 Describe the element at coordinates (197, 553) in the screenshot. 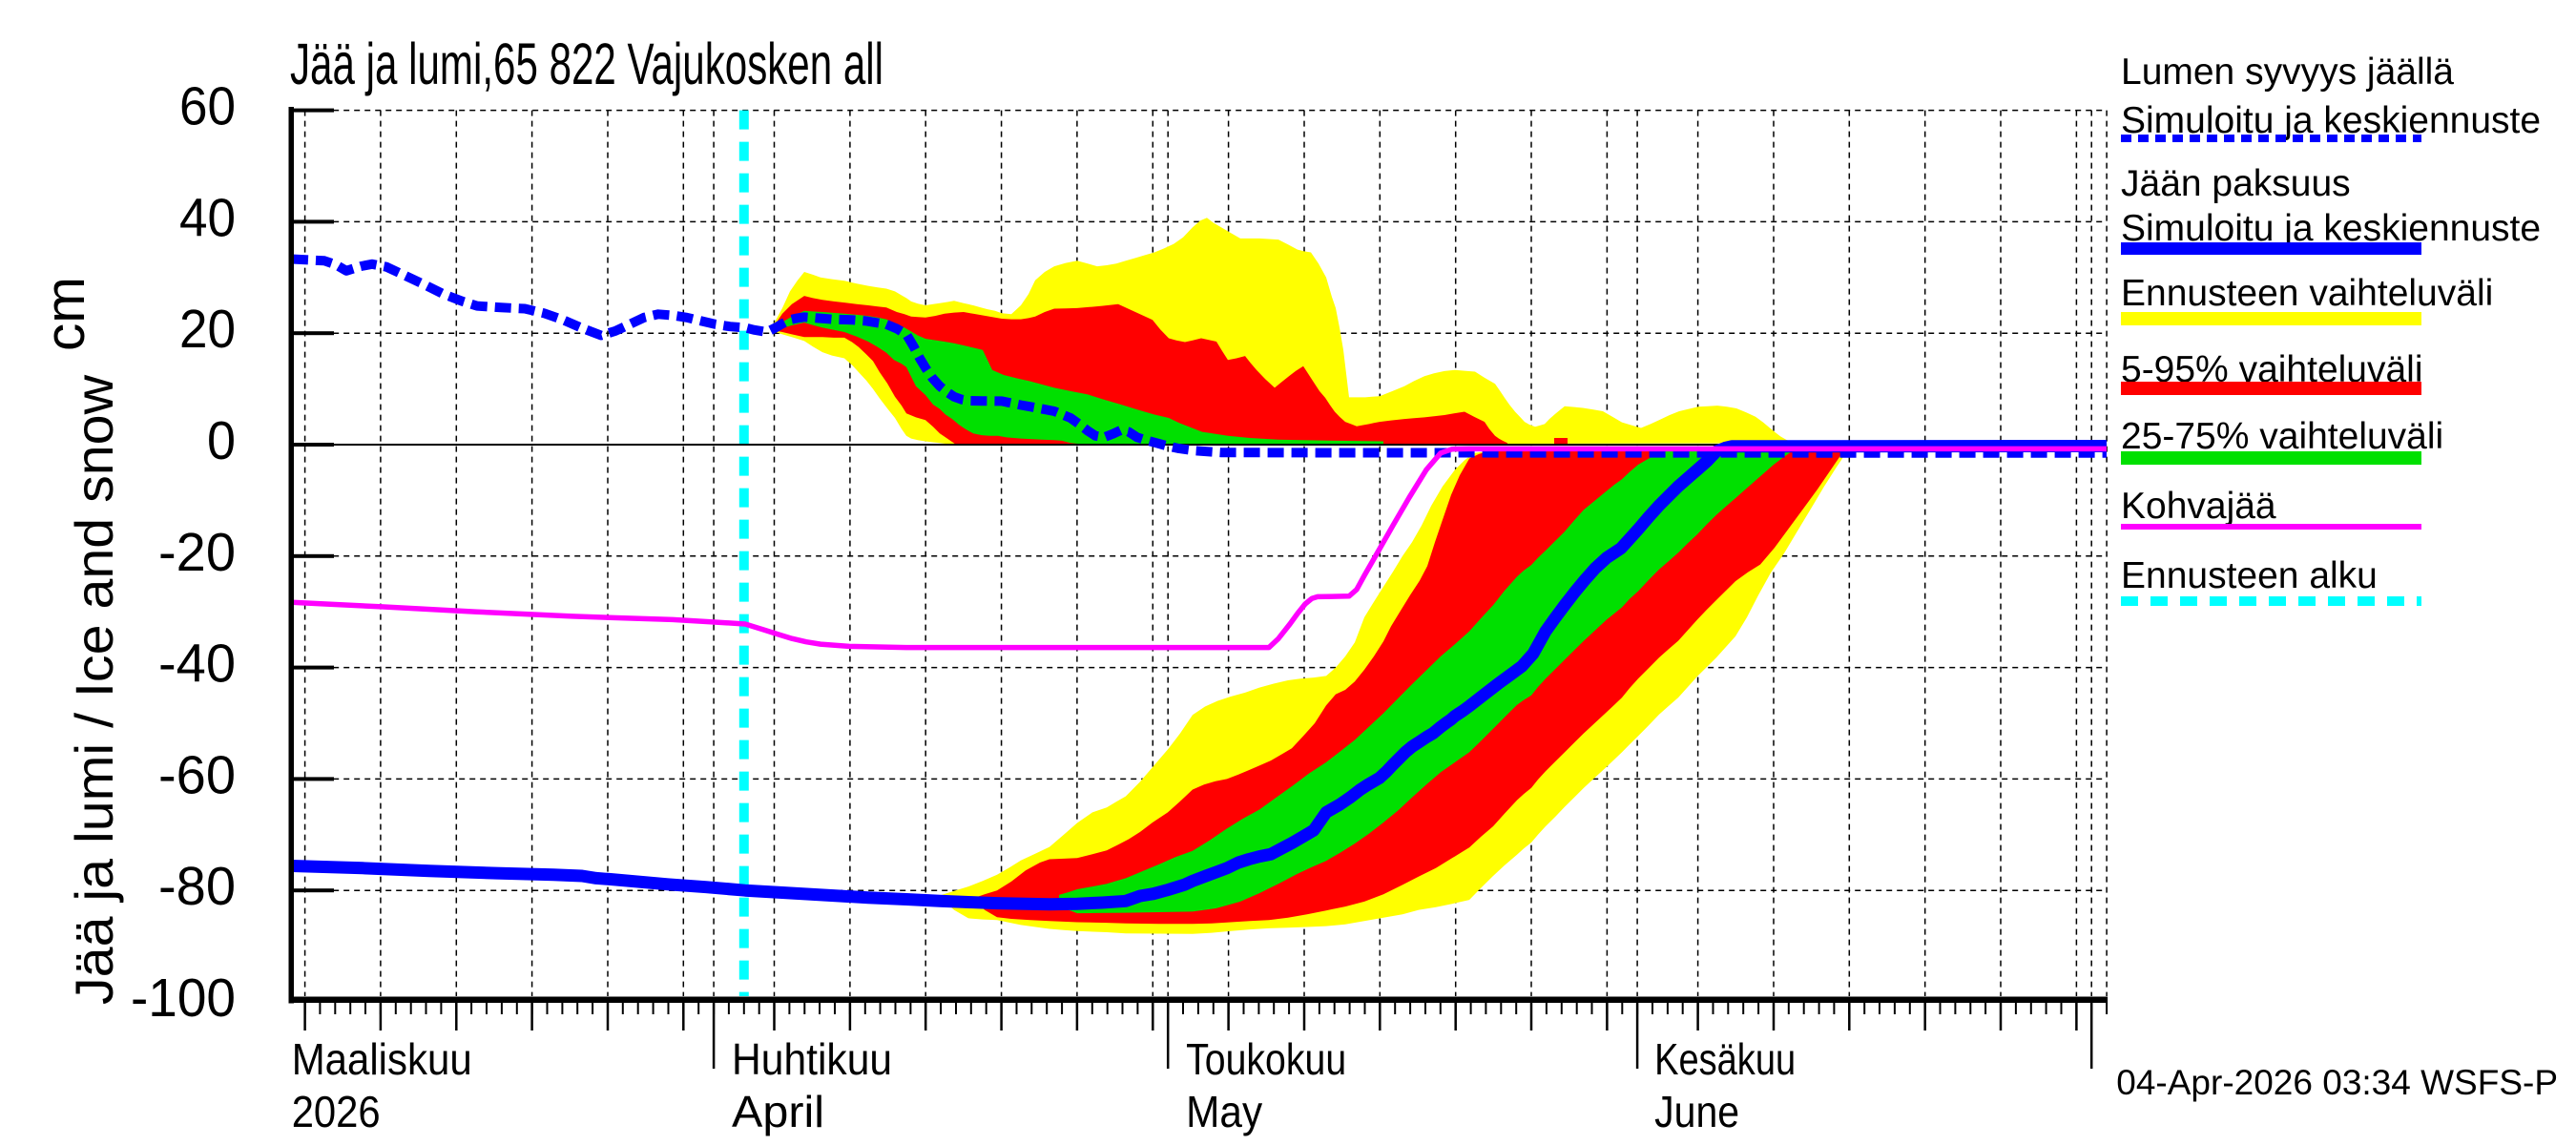

I see `svg-text: -20` at that location.